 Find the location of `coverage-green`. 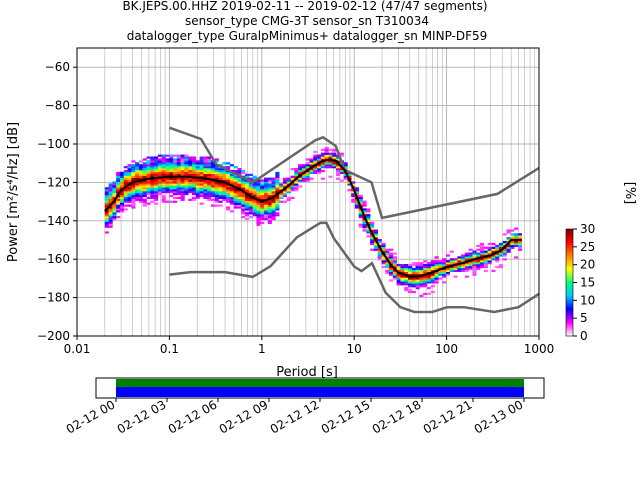

coverage-green is located at coordinates (320, 383).